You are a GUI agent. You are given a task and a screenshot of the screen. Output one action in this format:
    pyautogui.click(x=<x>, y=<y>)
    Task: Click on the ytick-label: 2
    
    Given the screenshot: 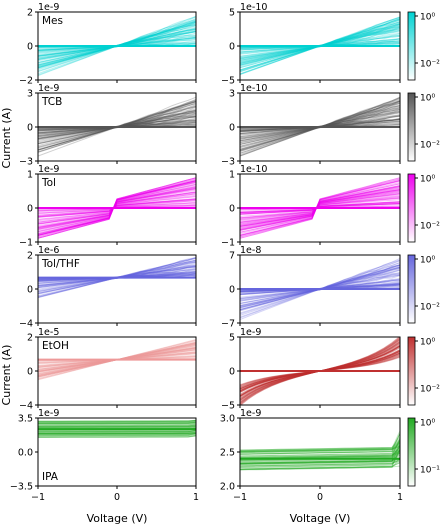 What is the action you would take?
    pyautogui.click(x=30, y=256)
    